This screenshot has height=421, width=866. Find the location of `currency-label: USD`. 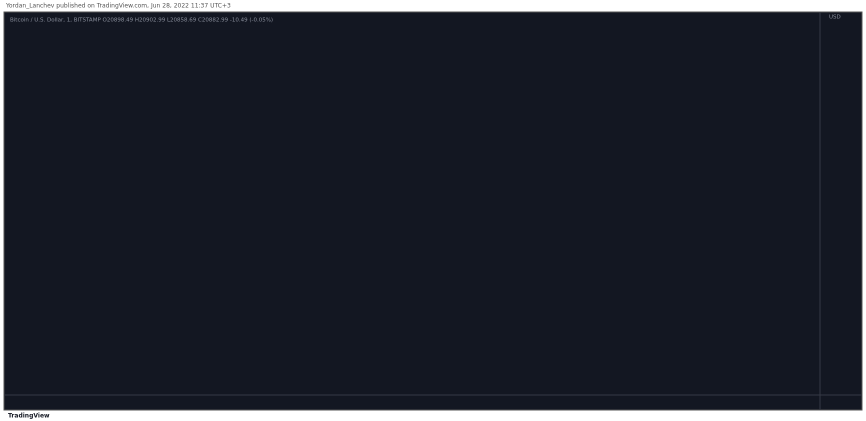

currency-label: USD is located at coordinates (835, 18).